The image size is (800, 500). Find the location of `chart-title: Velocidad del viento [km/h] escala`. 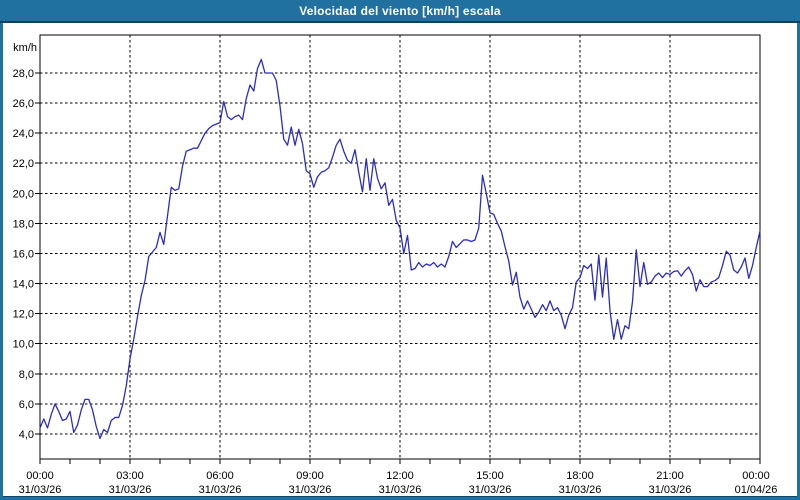

chart-title: Velocidad del viento [km/h] escala is located at coordinates (400, 10).